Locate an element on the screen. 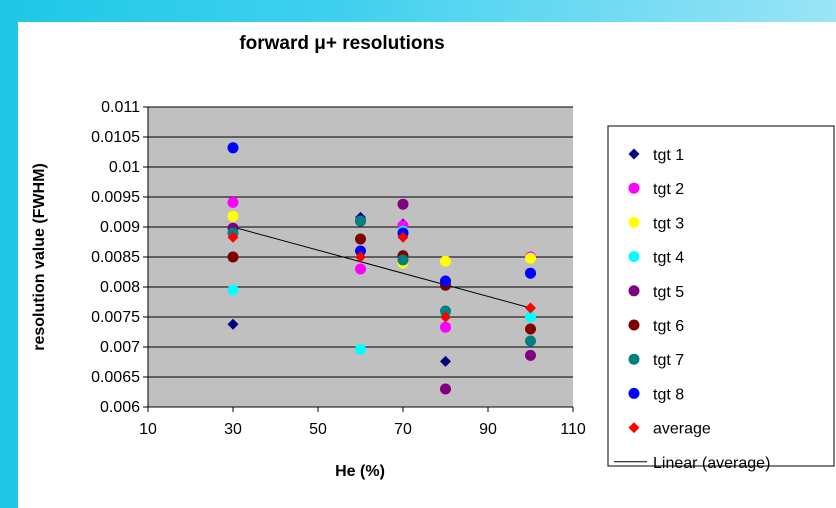  x-tick-label: 90 is located at coordinates (488, 429).